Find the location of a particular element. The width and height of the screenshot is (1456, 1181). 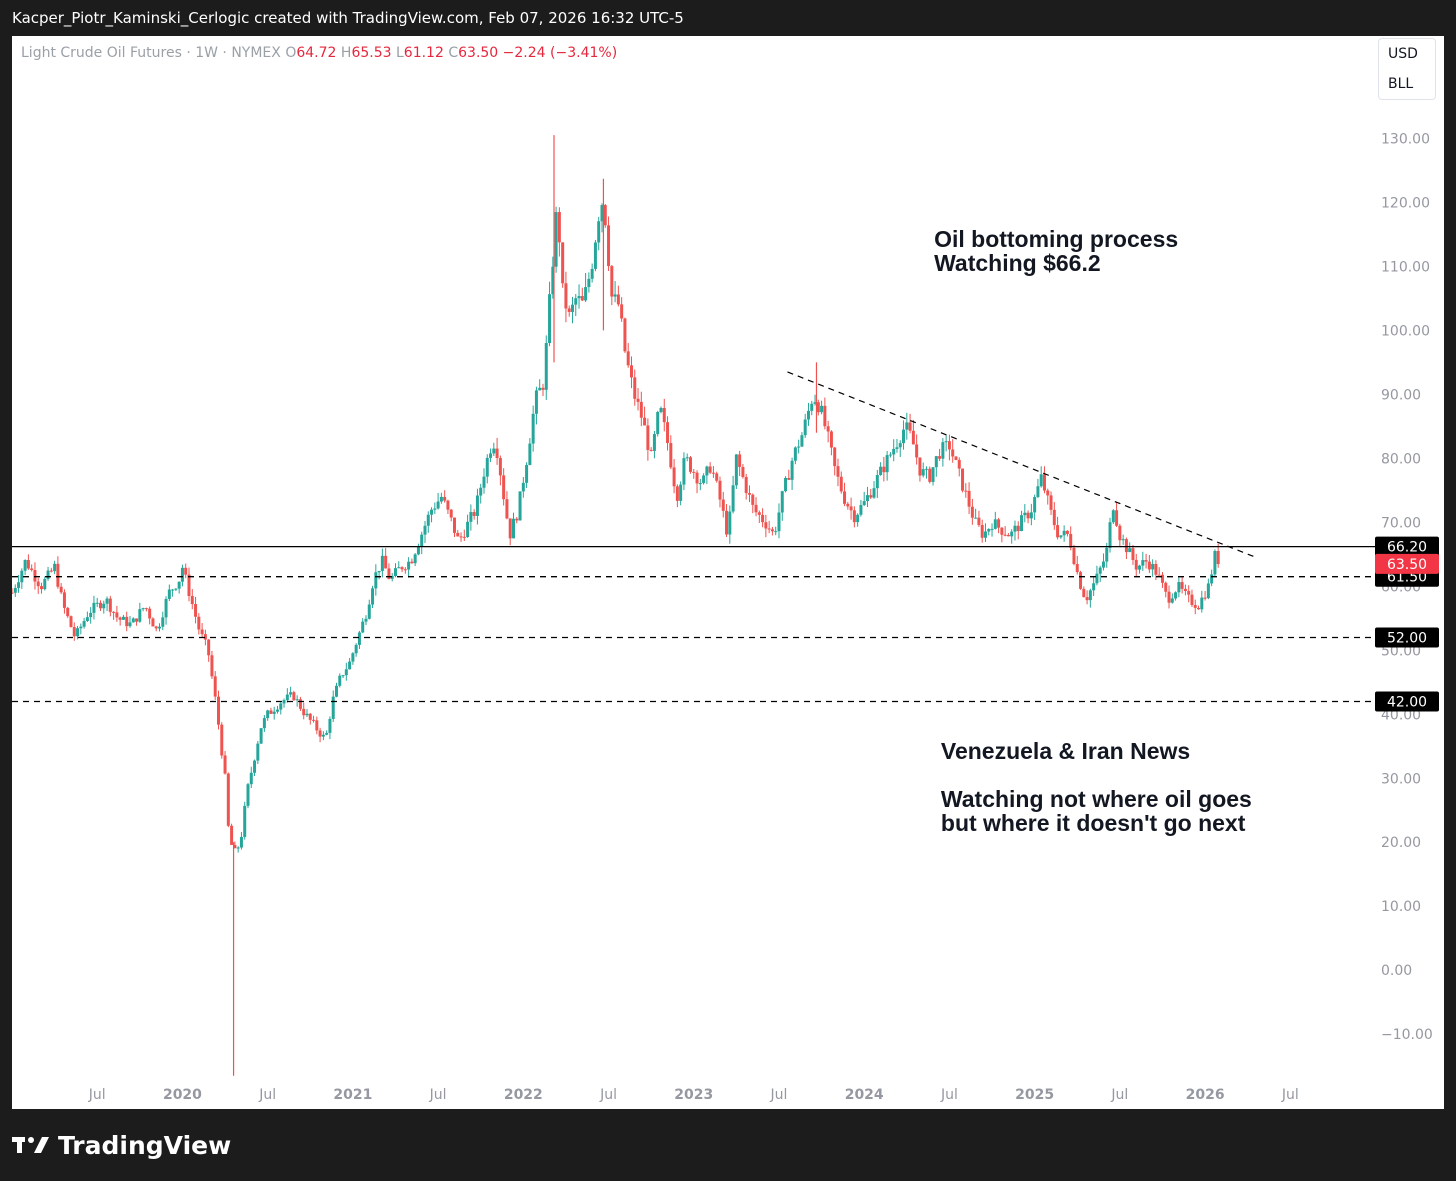

level-label: 66.20 is located at coordinates (1407, 548).